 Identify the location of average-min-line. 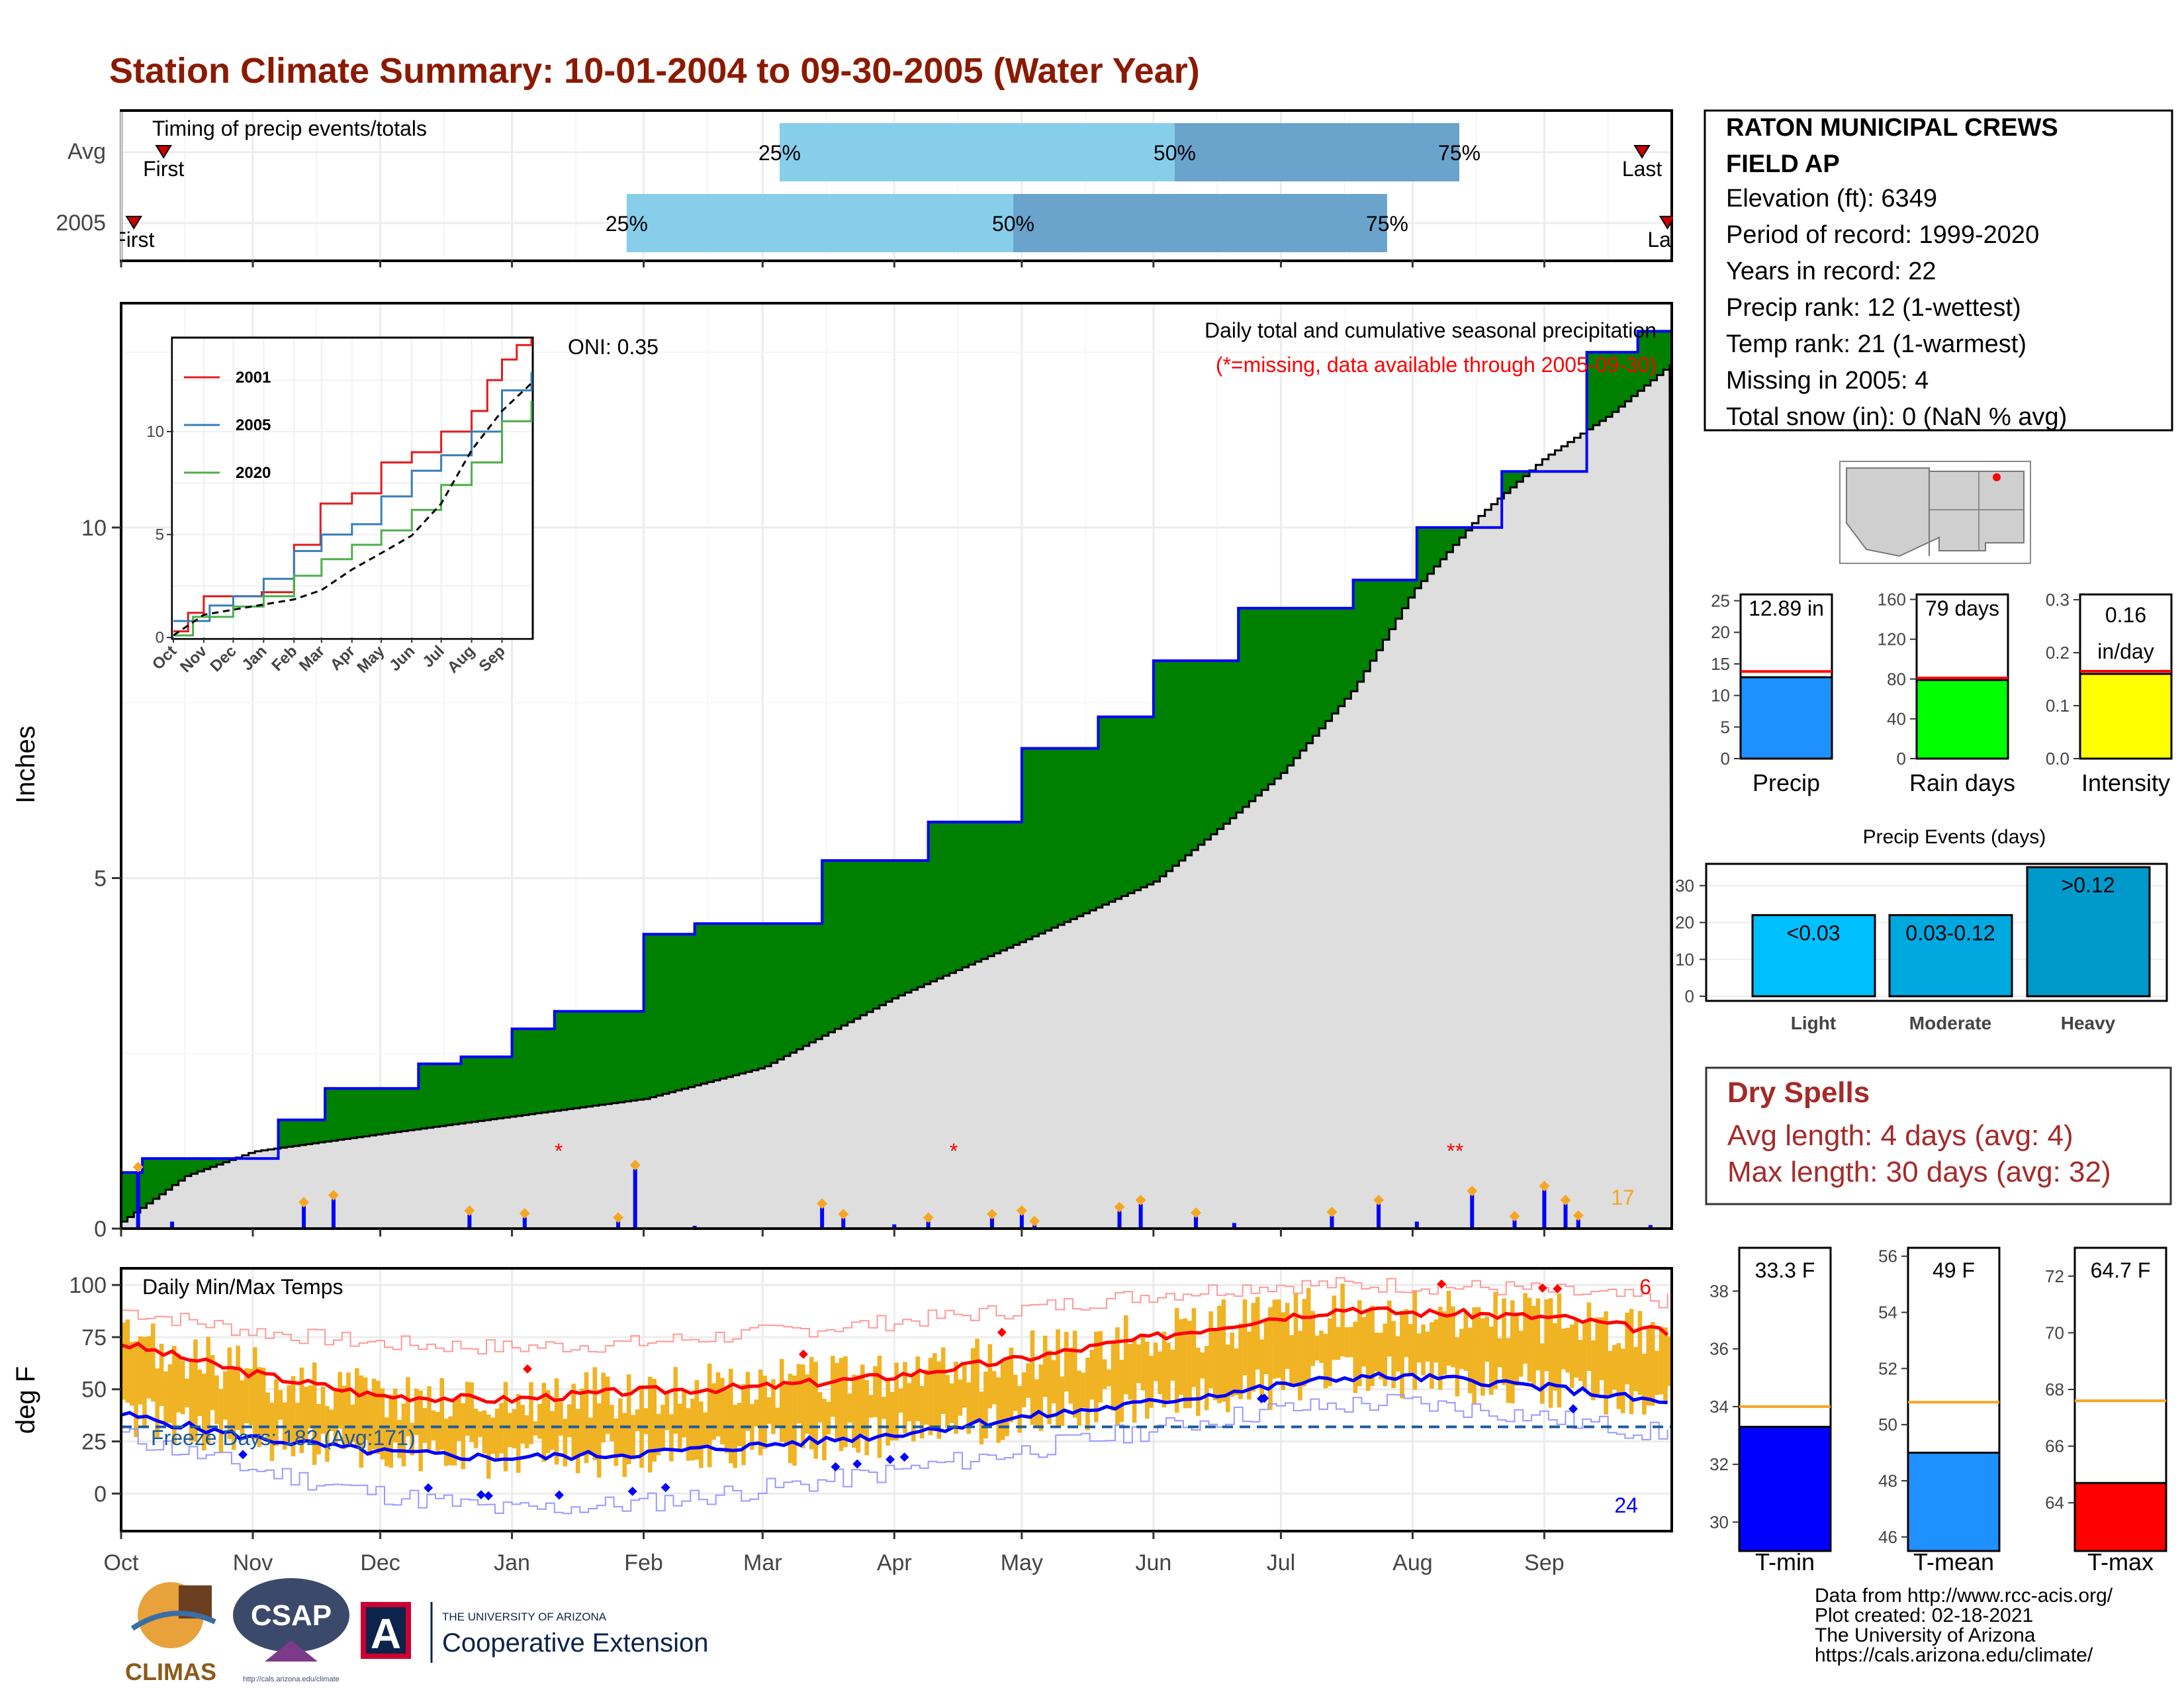
(894, 1416).